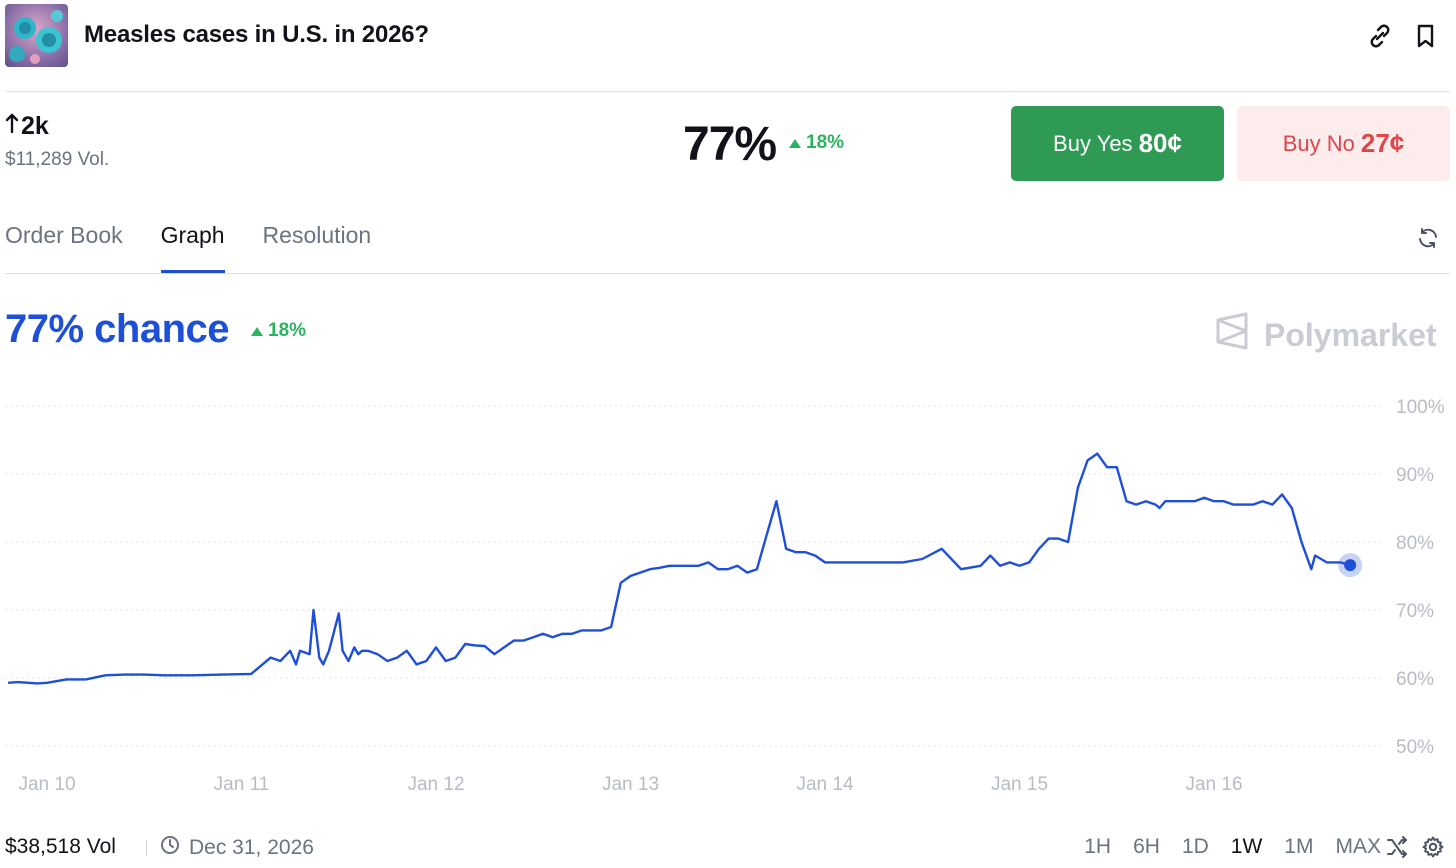  What do you see at coordinates (251, 847) in the screenshot?
I see `end-date-value: Dec 31, 2026` at bounding box center [251, 847].